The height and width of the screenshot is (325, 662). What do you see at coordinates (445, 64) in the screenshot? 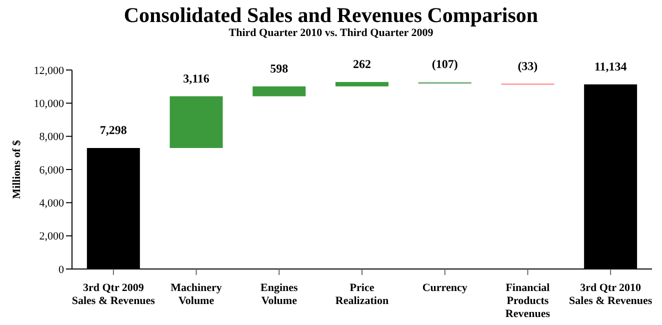
I see `data-label: (107)` at bounding box center [445, 64].